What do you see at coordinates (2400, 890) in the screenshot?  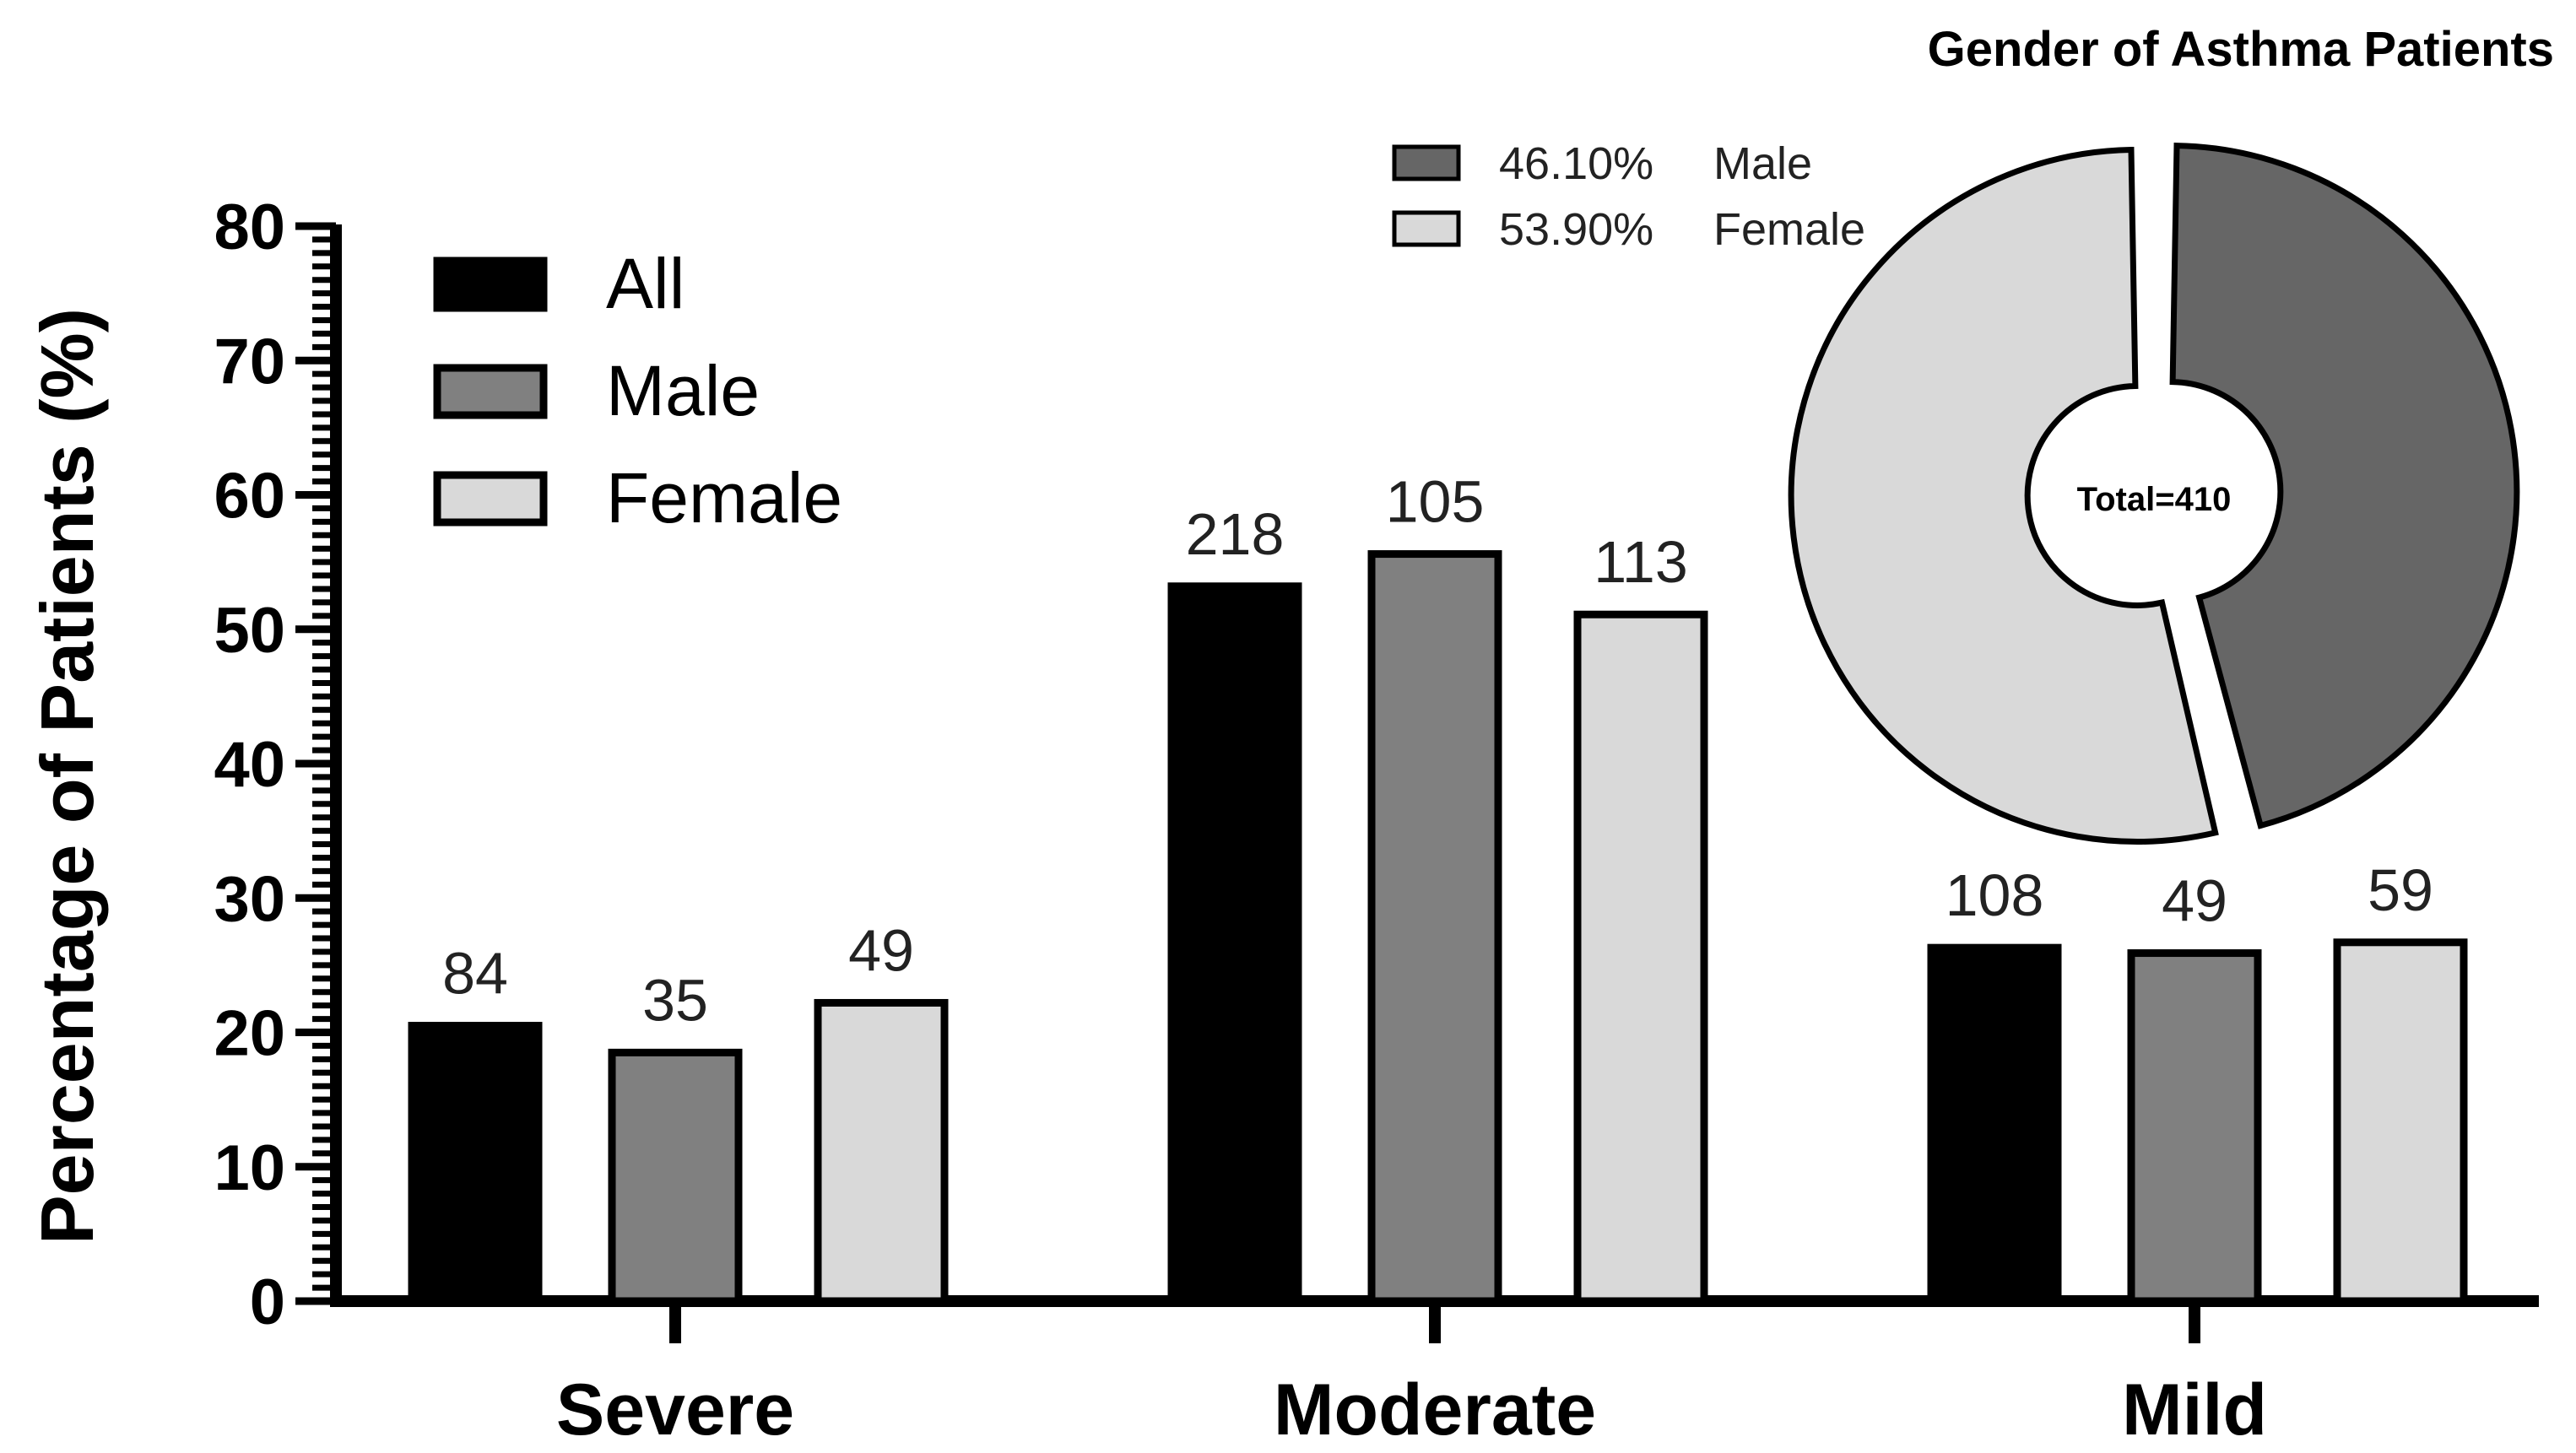 I see `data-label: 59` at bounding box center [2400, 890].